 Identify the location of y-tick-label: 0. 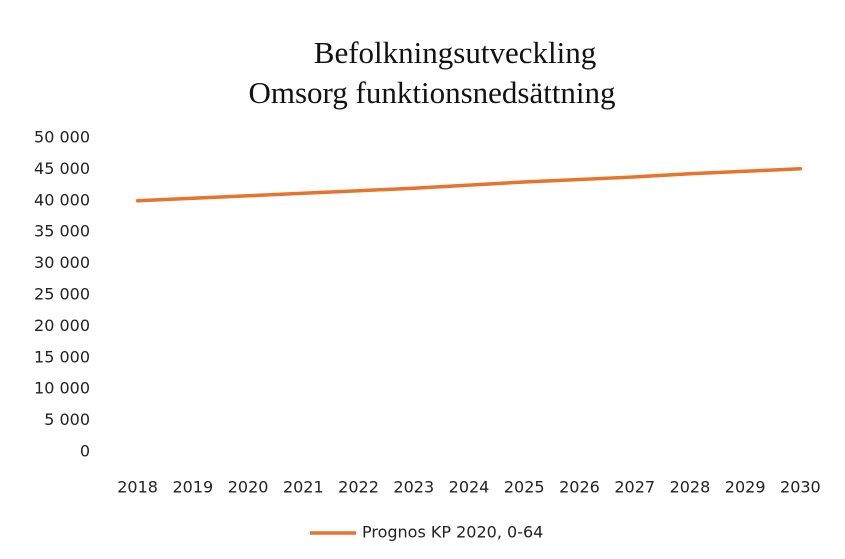
(85, 451).